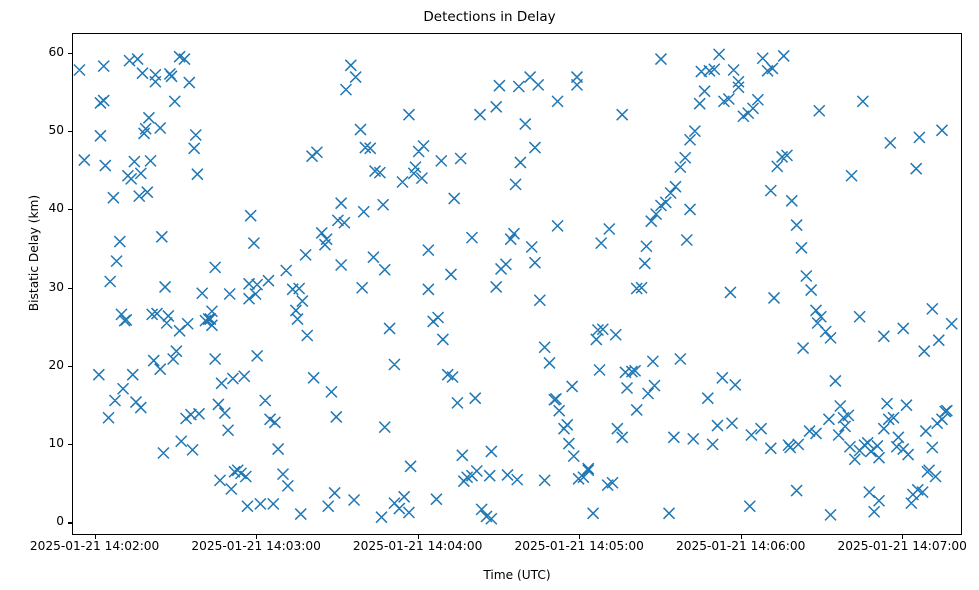  I want to click on x-tick-label: 2025-01-21 14:04:00, so click(417, 546).